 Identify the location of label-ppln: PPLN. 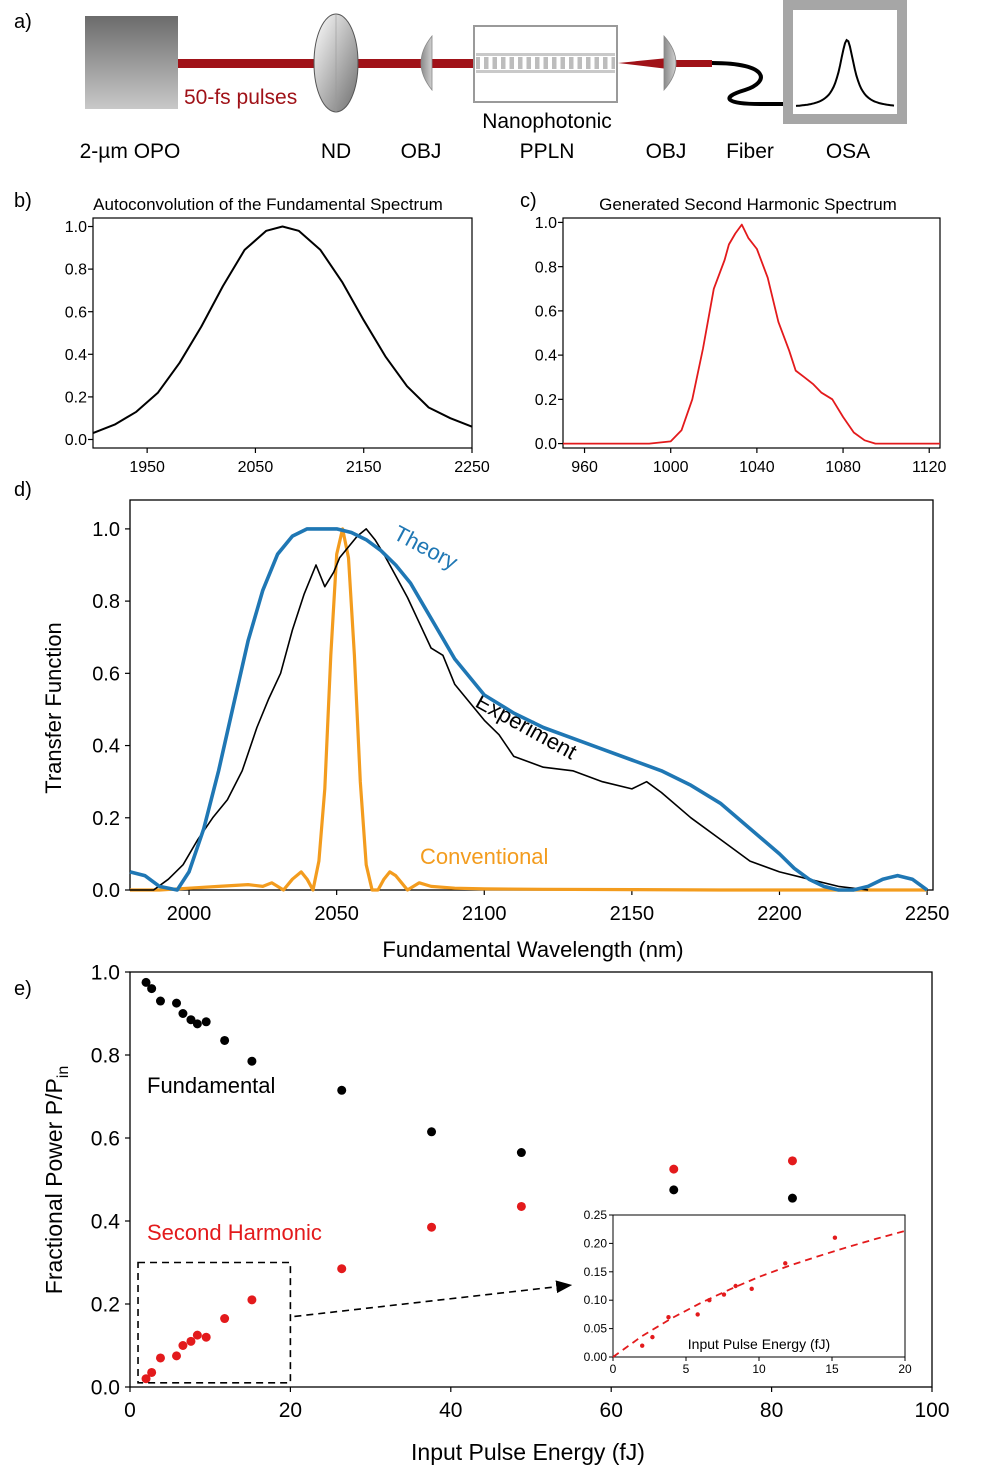
(547, 151).